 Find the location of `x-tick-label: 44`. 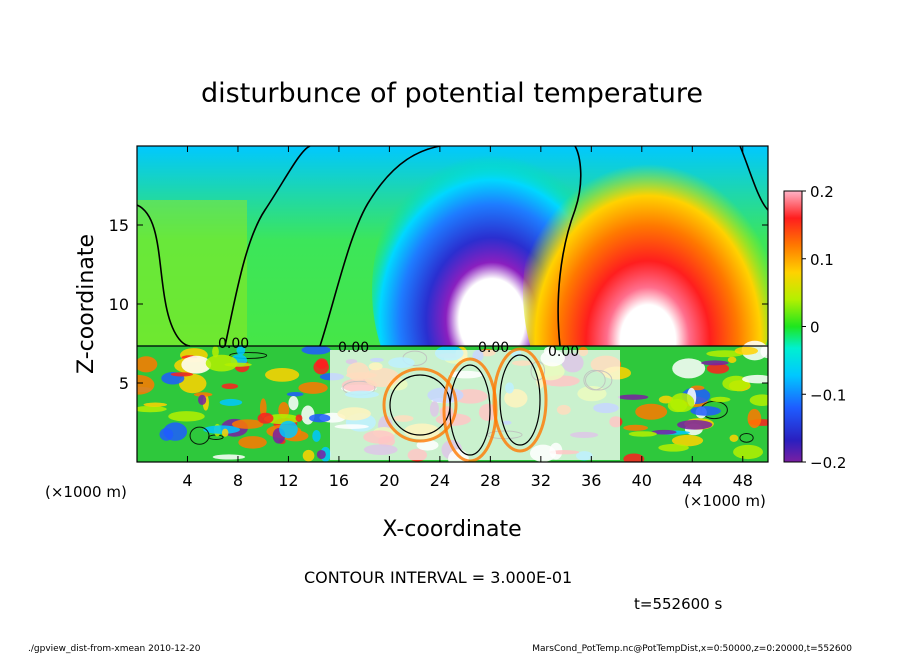

x-tick-label: 44 is located at coordinates (692, 480).